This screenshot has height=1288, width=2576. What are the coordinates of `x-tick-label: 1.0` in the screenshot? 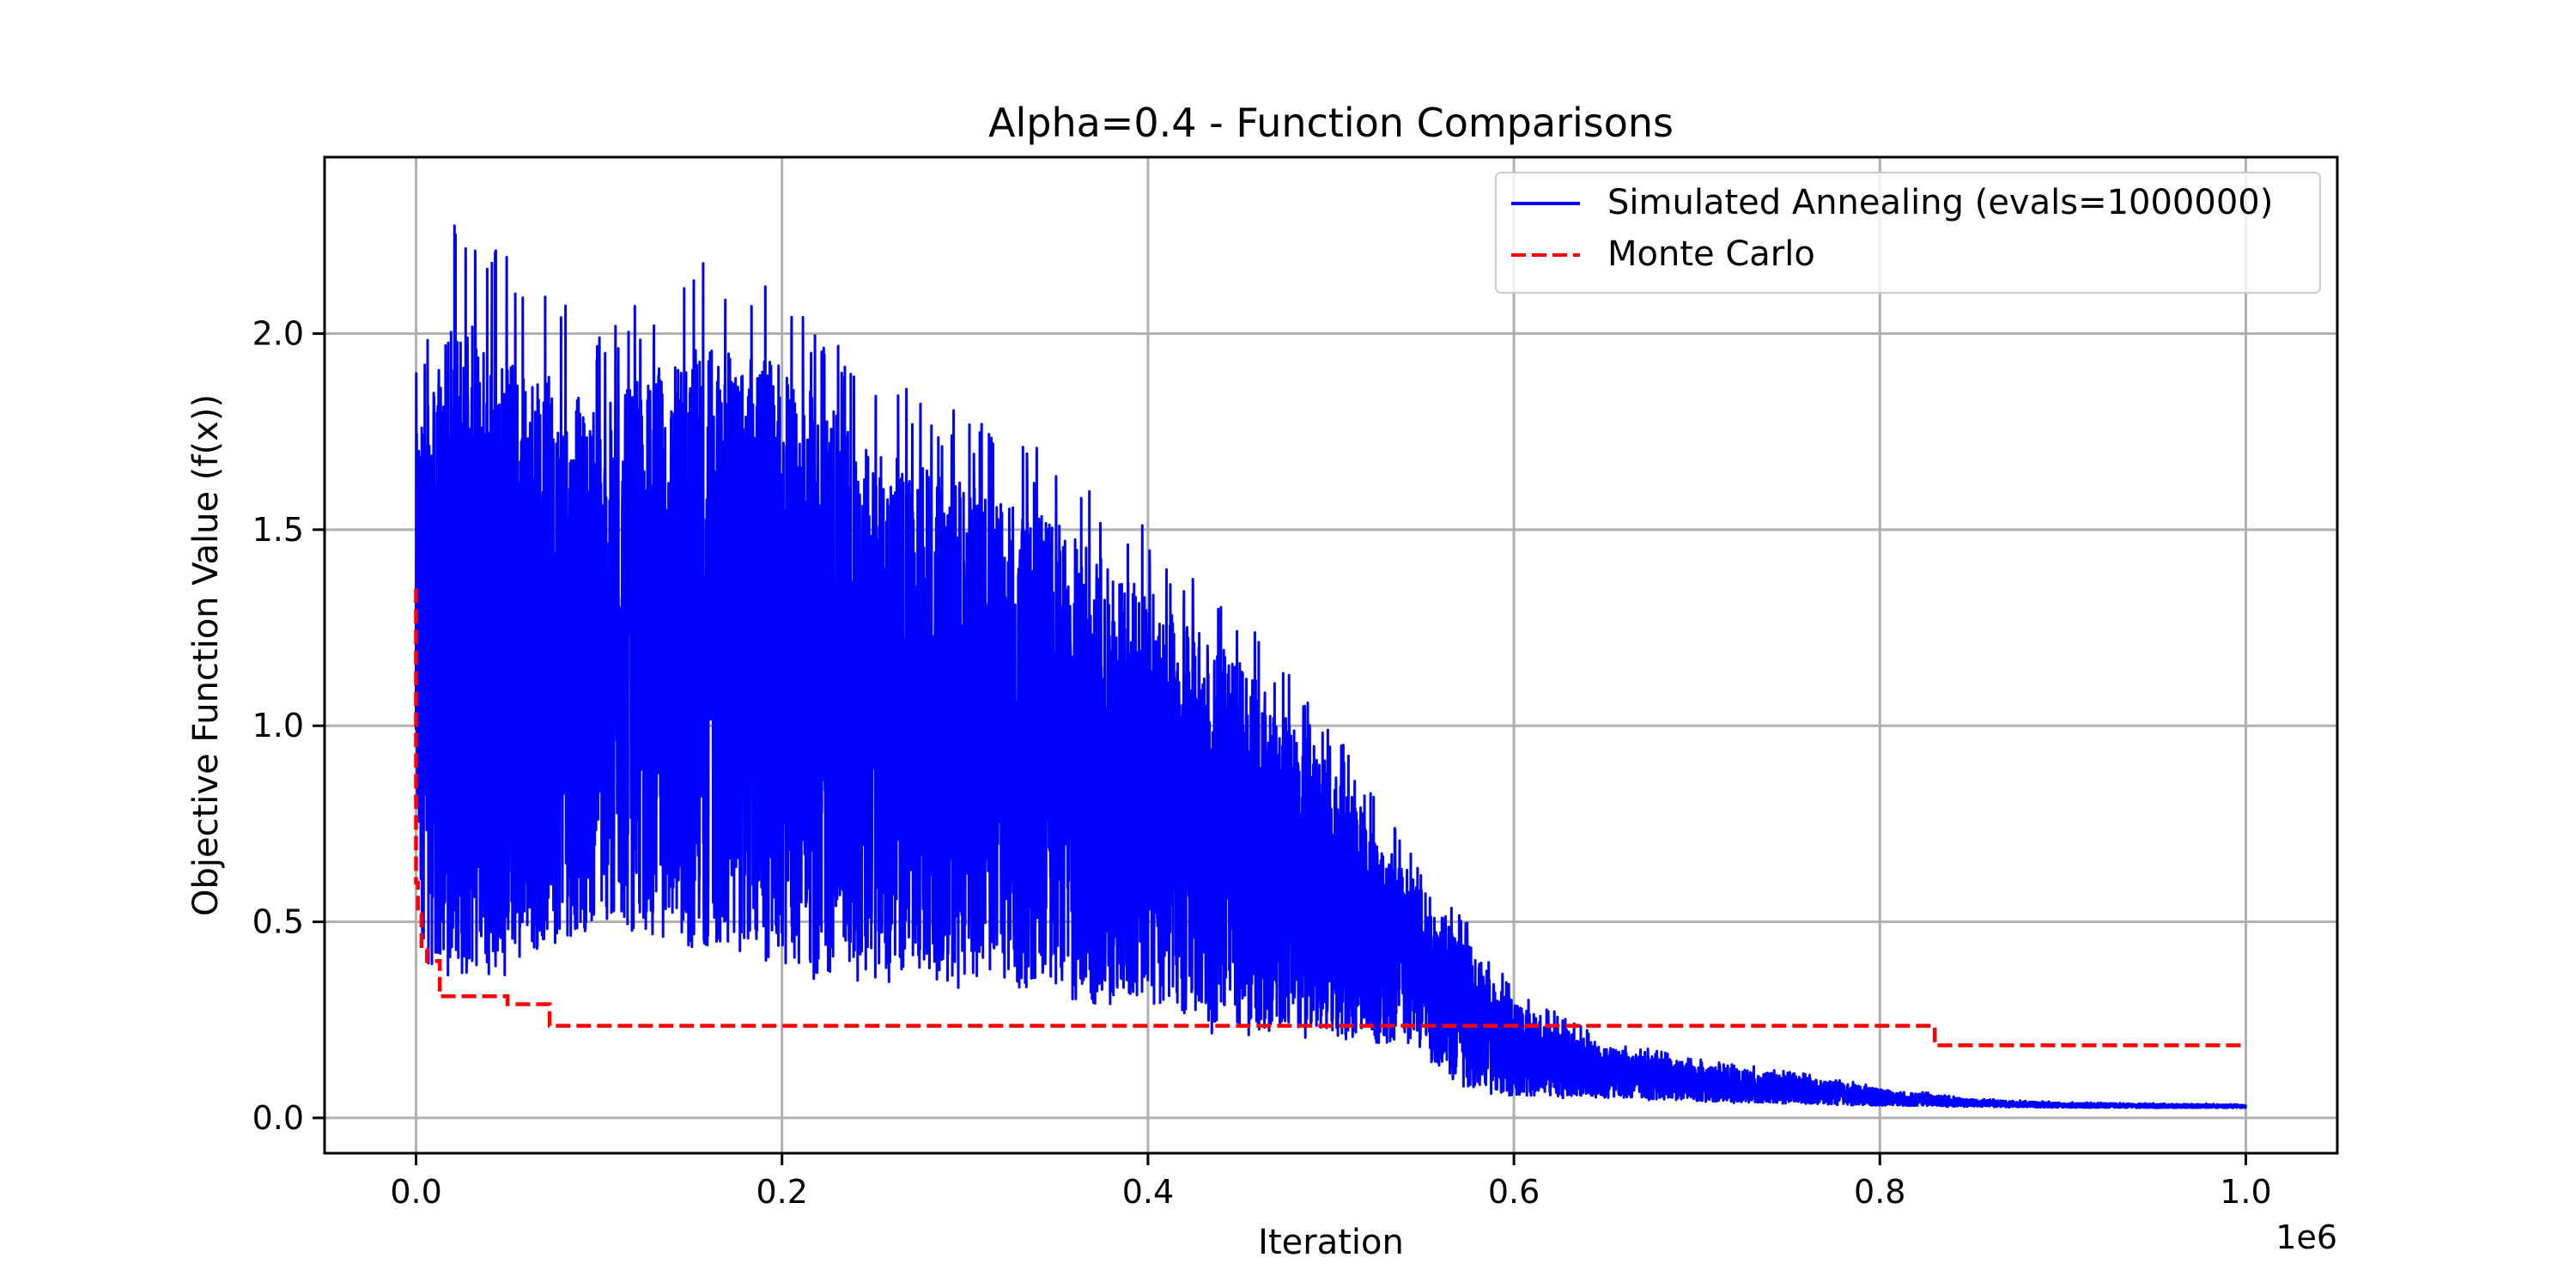 It's located at (2245, 1192).